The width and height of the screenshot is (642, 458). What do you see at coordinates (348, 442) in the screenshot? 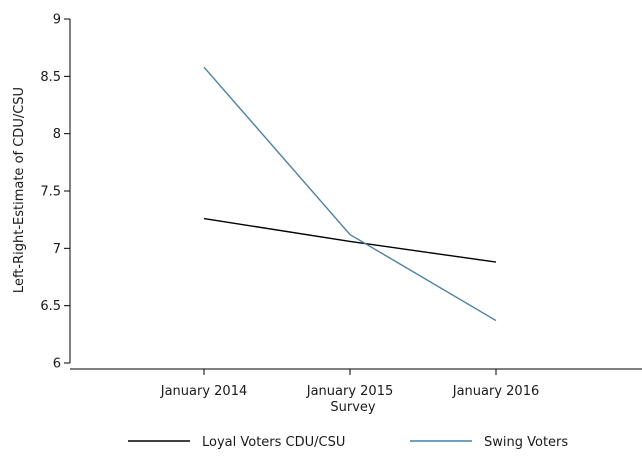
I see `legend: Loyal Voters CDU/CSU Swing Voters` at bounding box center [348, 442].